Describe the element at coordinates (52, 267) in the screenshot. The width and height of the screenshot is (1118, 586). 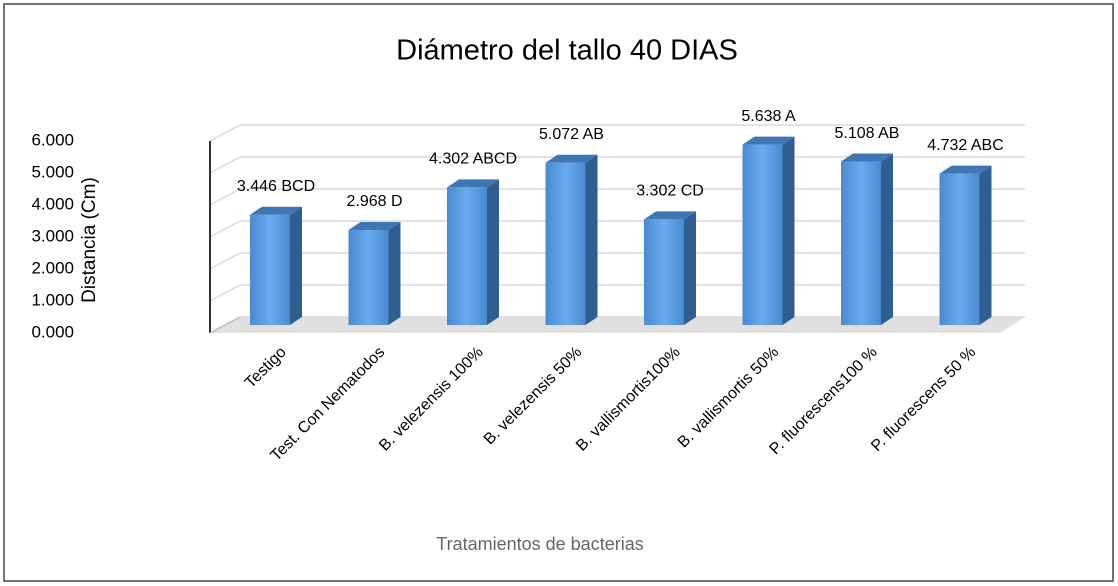
I see `y-tick-label: 2.000` at that location.